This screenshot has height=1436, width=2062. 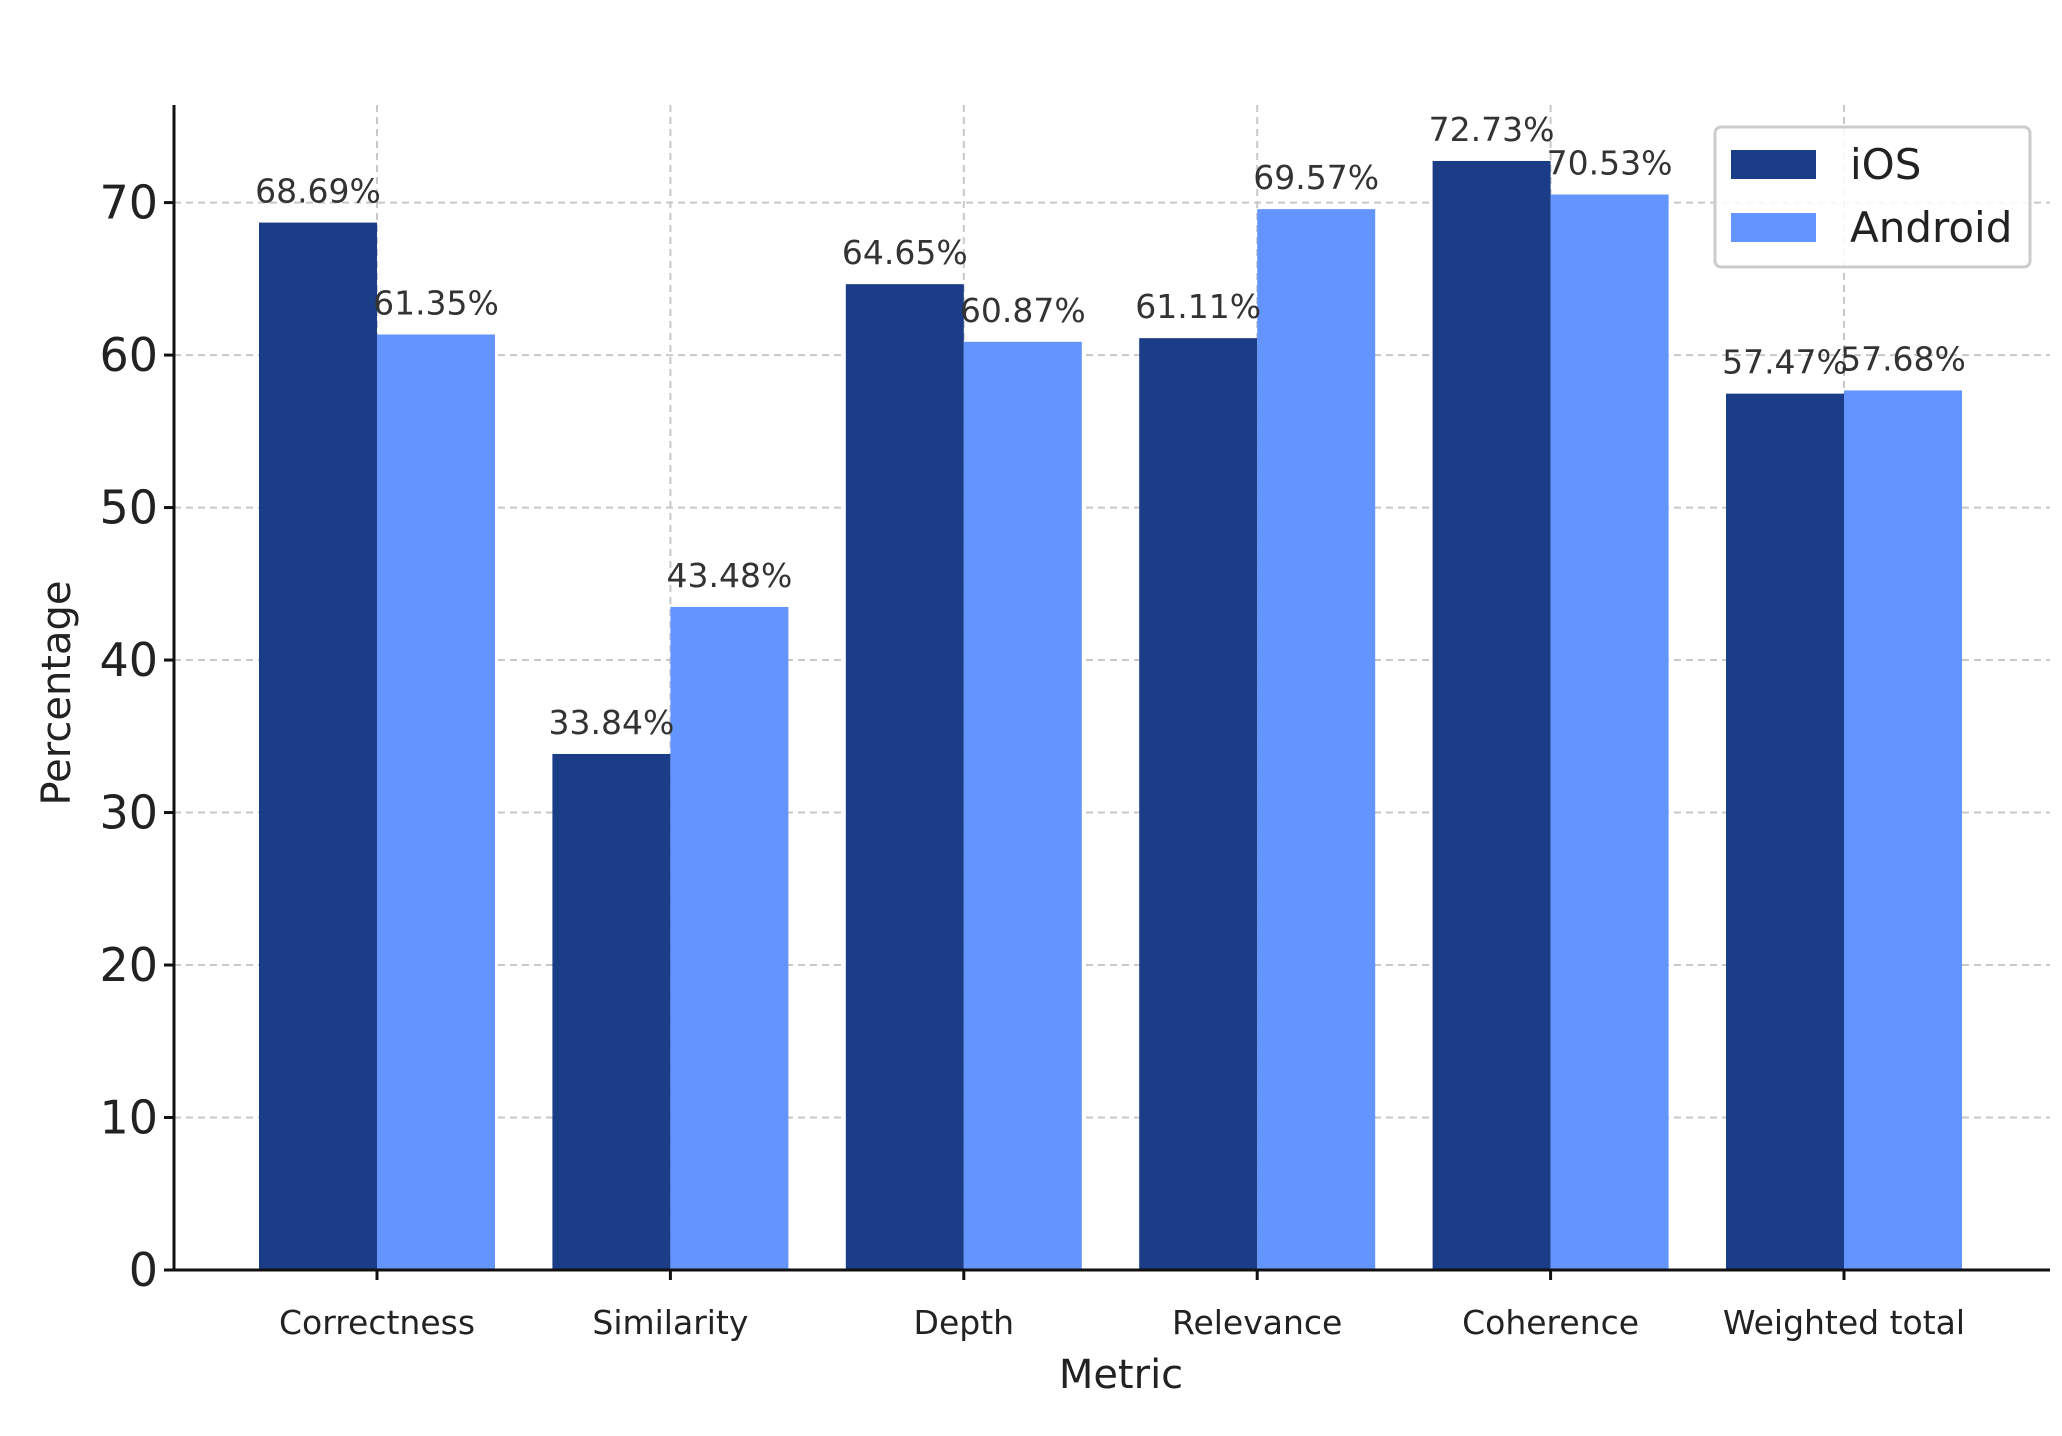 What do you see at coordinates (729, 575) in the screenshot?
I see `data-label-android: 43.48%` at bounding box center [729, 575].